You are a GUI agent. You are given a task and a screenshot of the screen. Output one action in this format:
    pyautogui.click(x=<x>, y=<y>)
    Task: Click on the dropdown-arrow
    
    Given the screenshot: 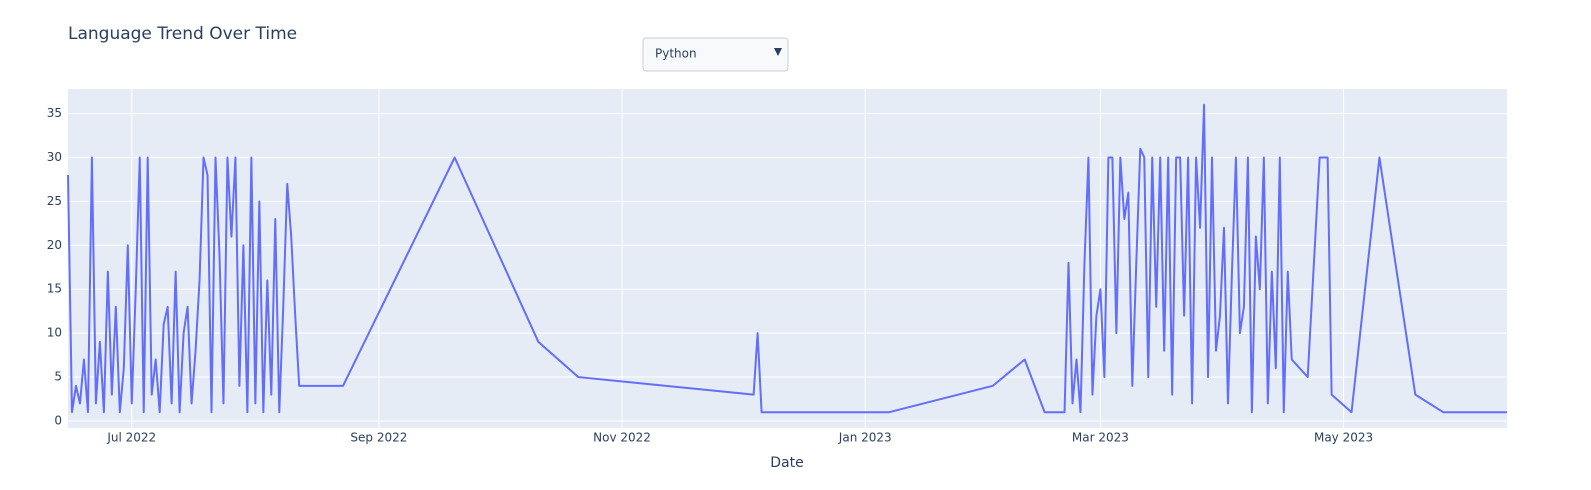 What is the action you would take?
    pyautogui.click(x=778, y=52)
    